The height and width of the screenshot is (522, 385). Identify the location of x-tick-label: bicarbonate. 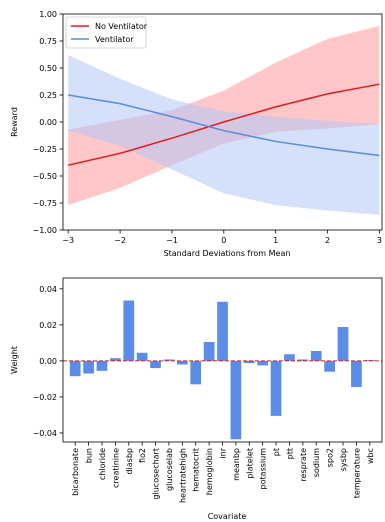
(75, 472).